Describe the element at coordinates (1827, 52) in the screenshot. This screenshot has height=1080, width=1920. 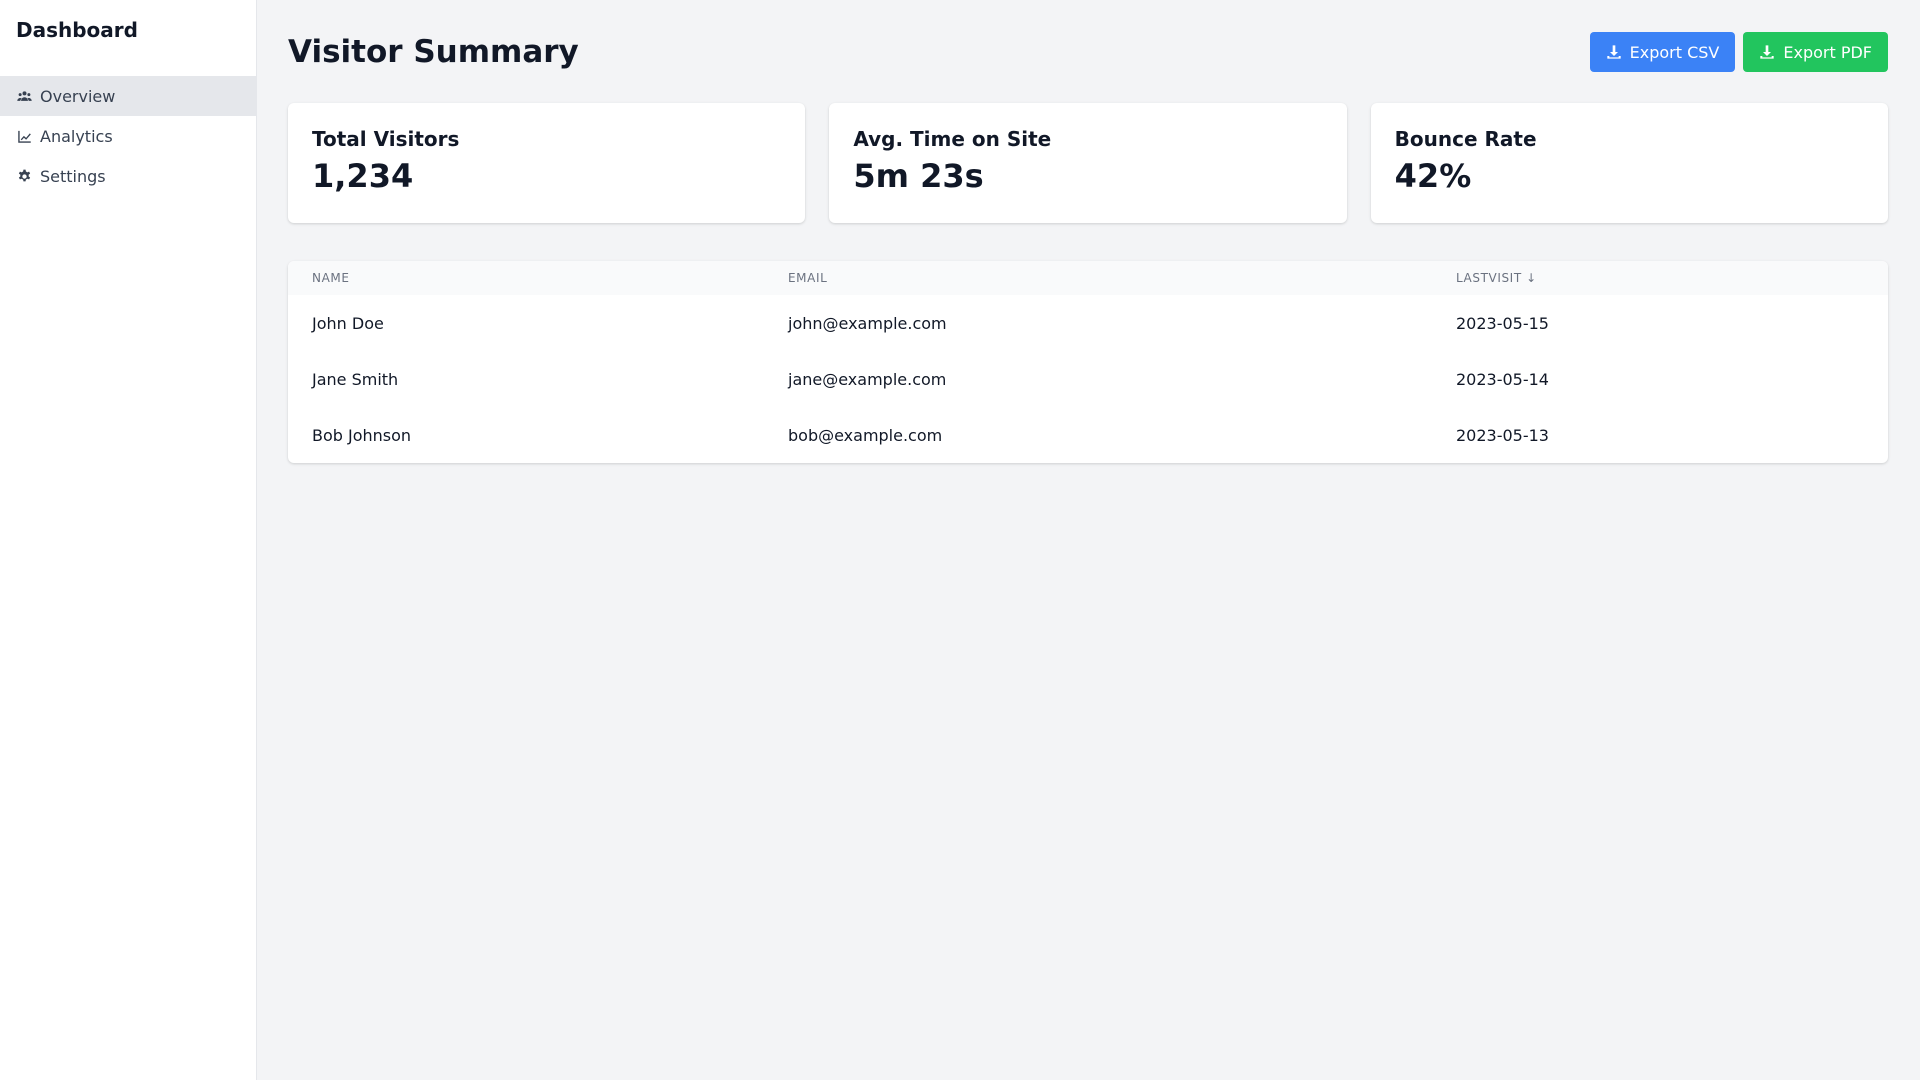
I see `export-pdf-label: Export PDF` at that location.